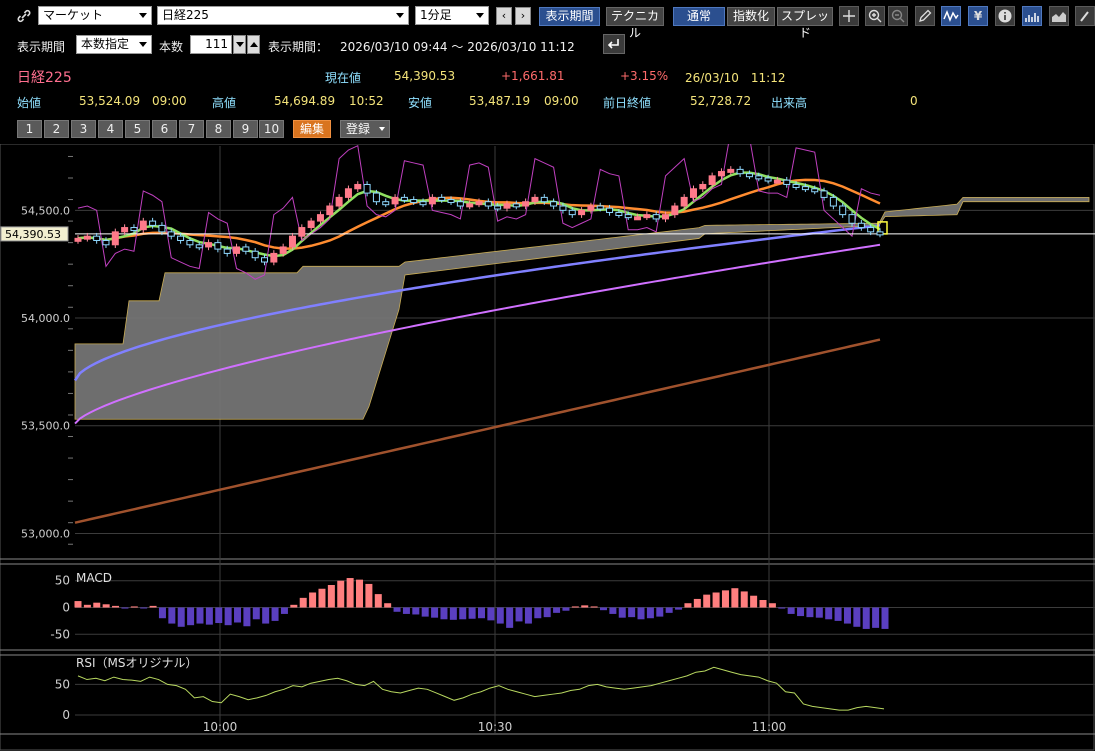 Image resolution: width=1095 pixels, height=751 pixels. I want to click on candlesticks, so click(479, 216).